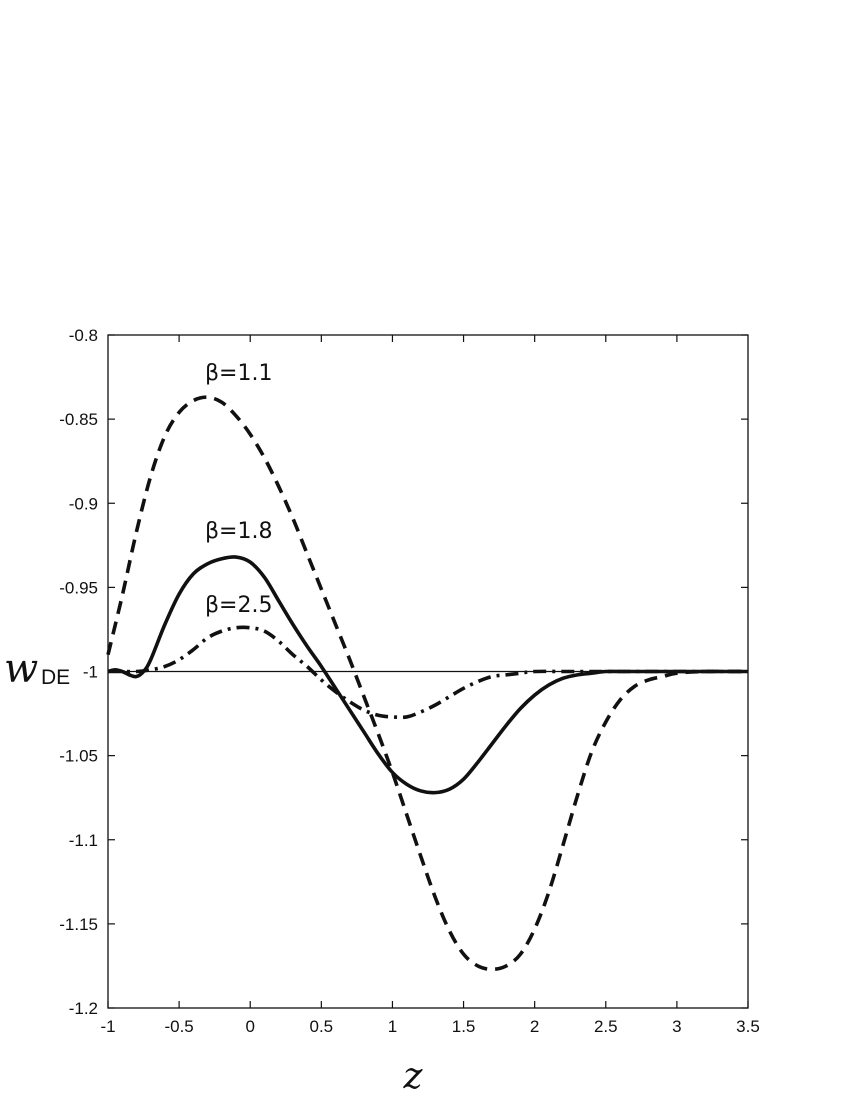 The image size is (850, 1100). Describe the element at coordinates (676, 1026) in the screenshot. I see `x-tick-label: 3` at that location.